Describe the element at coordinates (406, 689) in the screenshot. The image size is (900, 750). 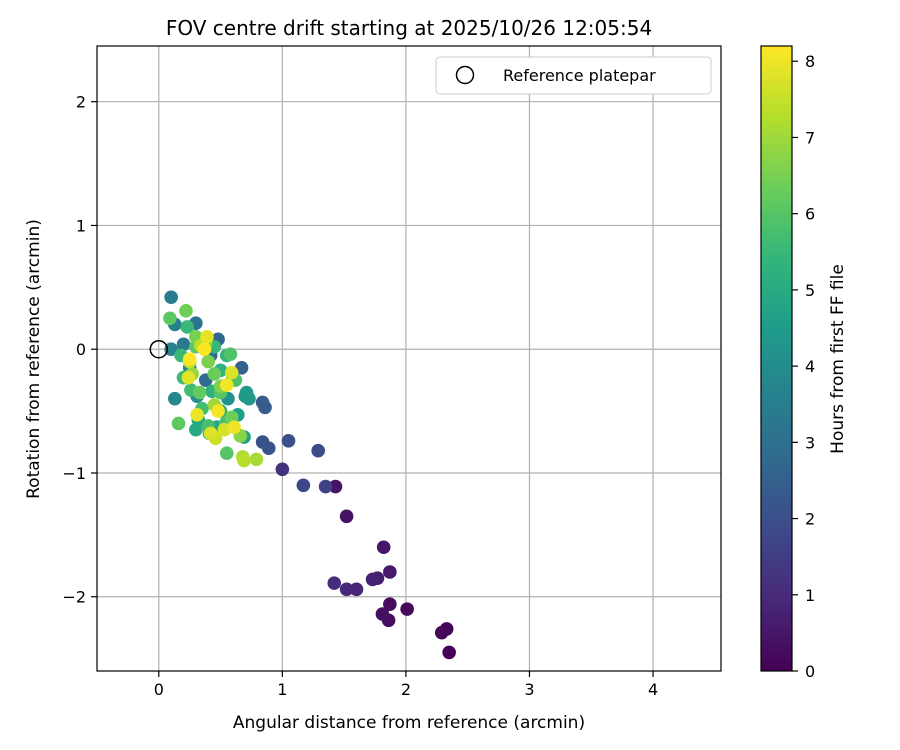
I see `x-tick-label: 2` at that location.